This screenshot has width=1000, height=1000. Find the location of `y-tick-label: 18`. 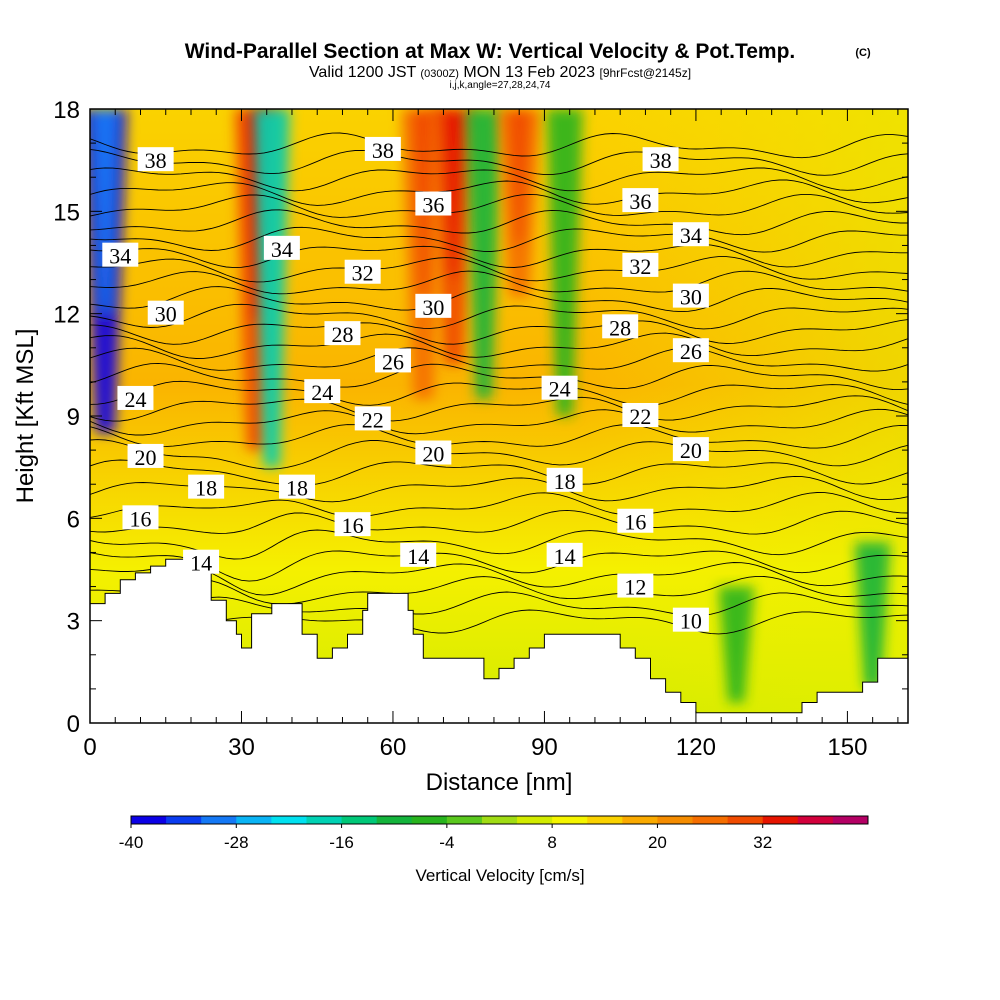

y-tick-label: 18 is located at coordinates (66, 110).